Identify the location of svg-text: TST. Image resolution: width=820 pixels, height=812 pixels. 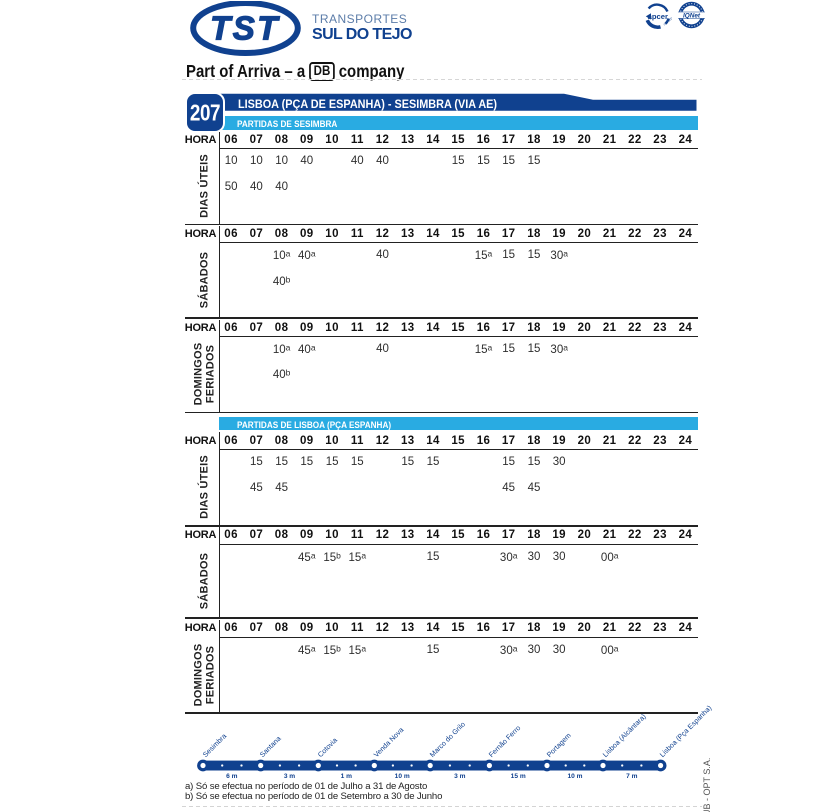
(245, 28).